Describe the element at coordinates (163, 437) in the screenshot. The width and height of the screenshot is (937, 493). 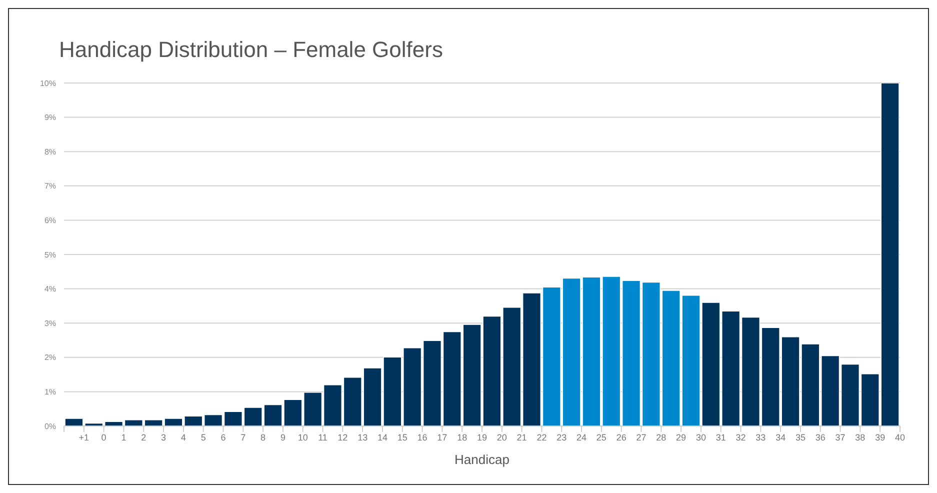
I see `x-tick-label: 3` at that location.